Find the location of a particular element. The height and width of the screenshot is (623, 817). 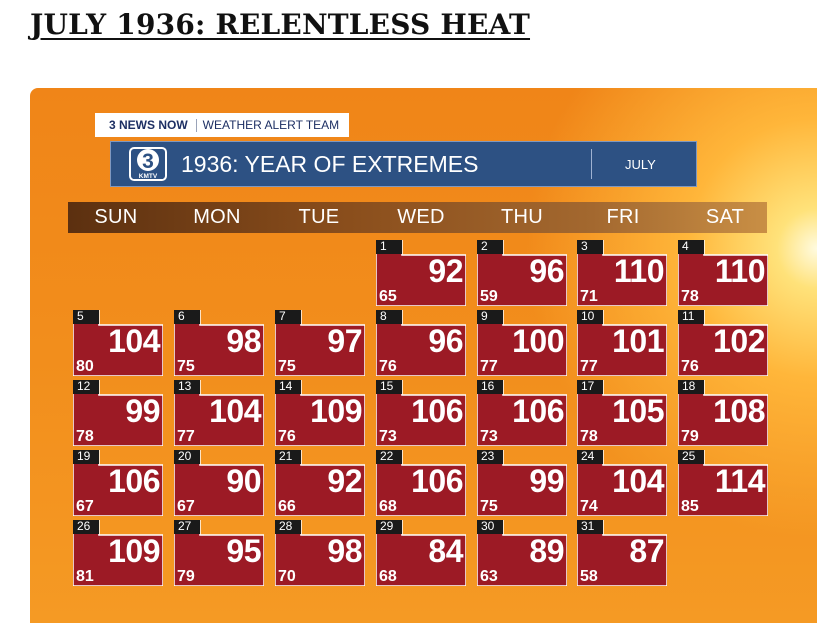

high-temp: 89 is located at coordinates (546, 551).